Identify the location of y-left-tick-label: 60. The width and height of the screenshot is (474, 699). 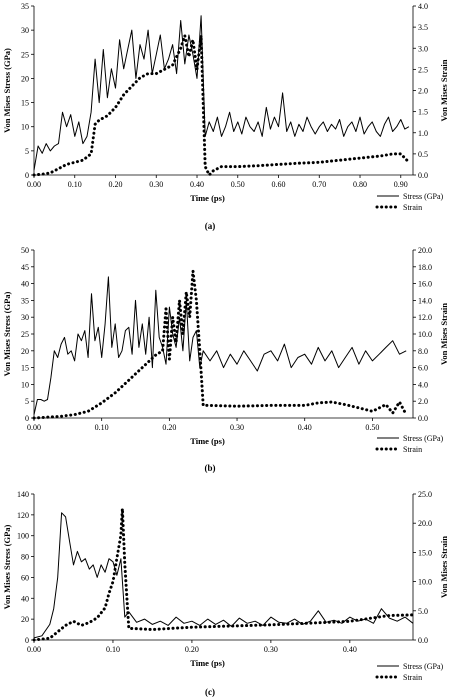
(25, 577).